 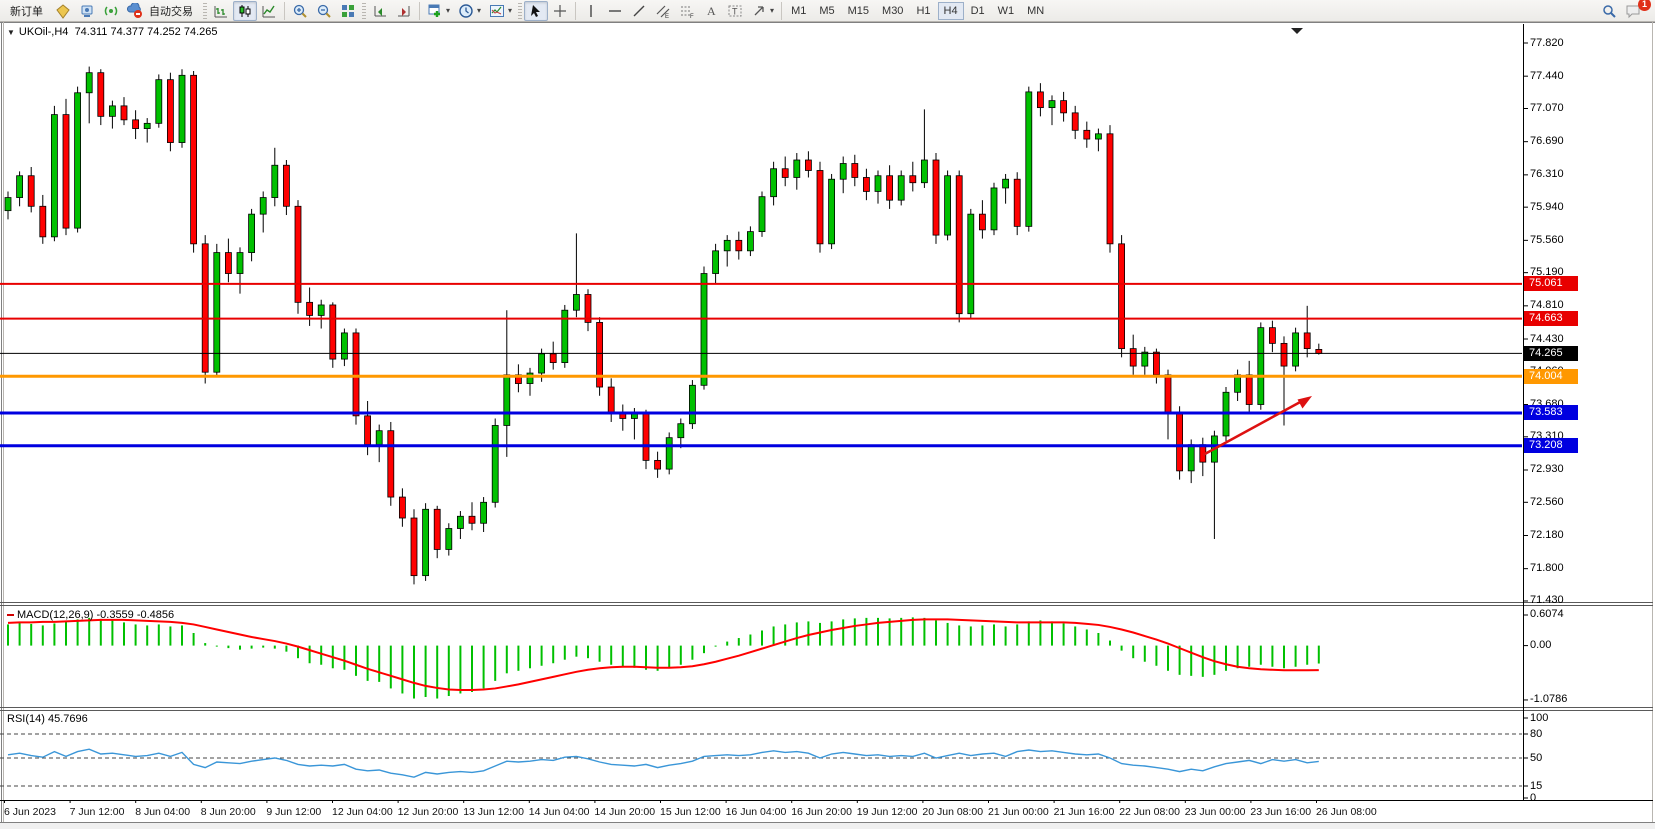 I want to click on metaeditor-button, so click(x=63, y=11).